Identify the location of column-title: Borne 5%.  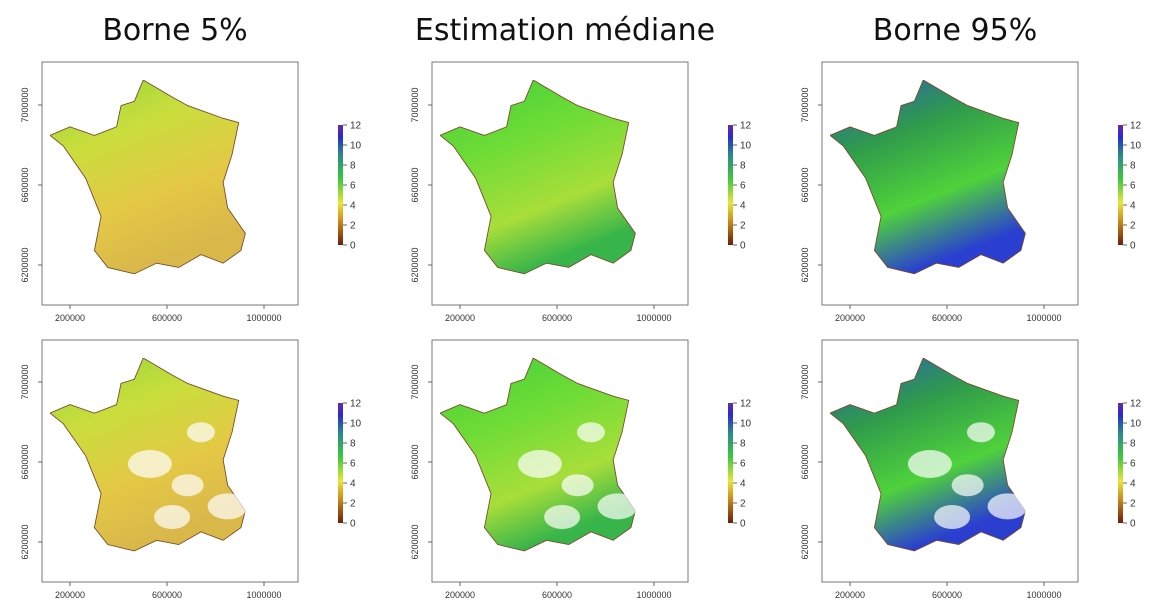
(174, 30).